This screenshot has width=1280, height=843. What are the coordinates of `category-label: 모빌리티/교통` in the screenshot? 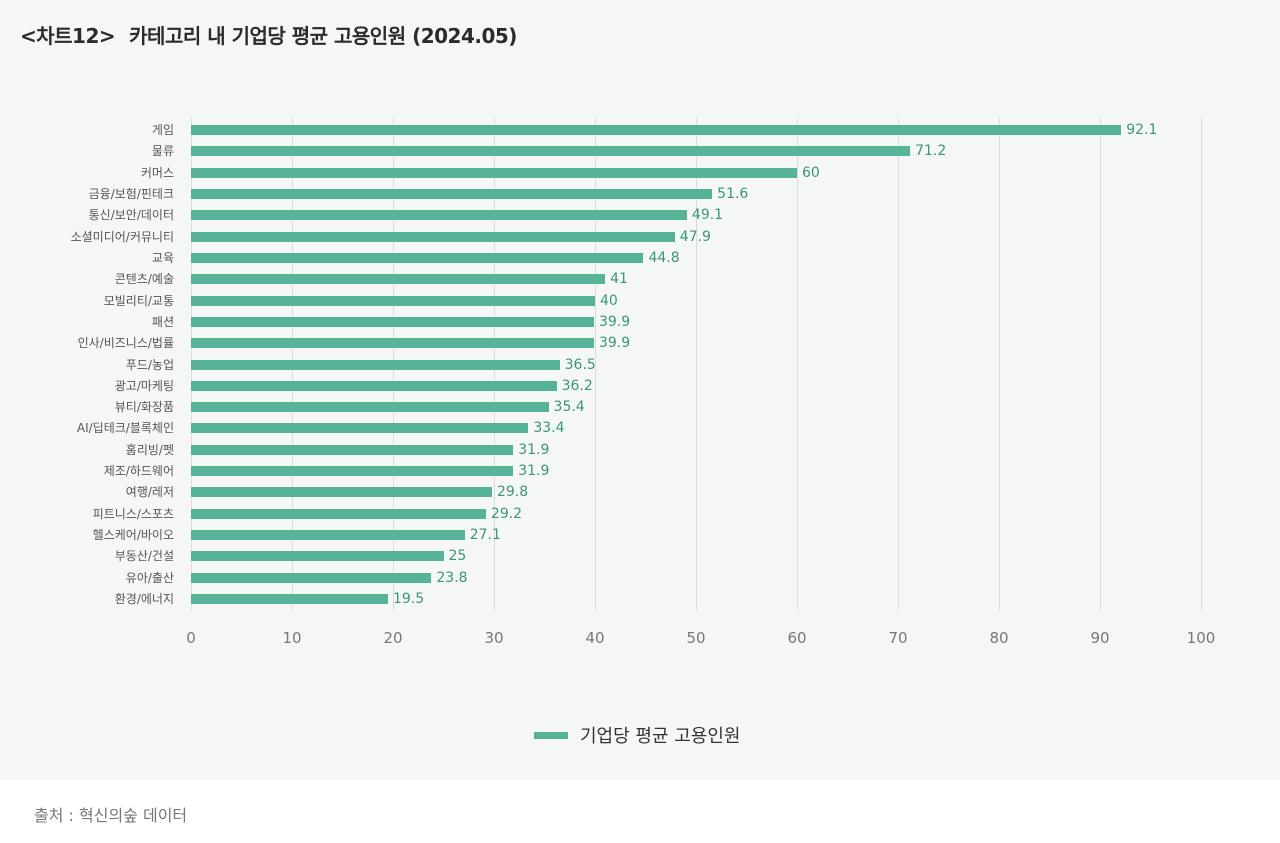 It's located at (138, 300).